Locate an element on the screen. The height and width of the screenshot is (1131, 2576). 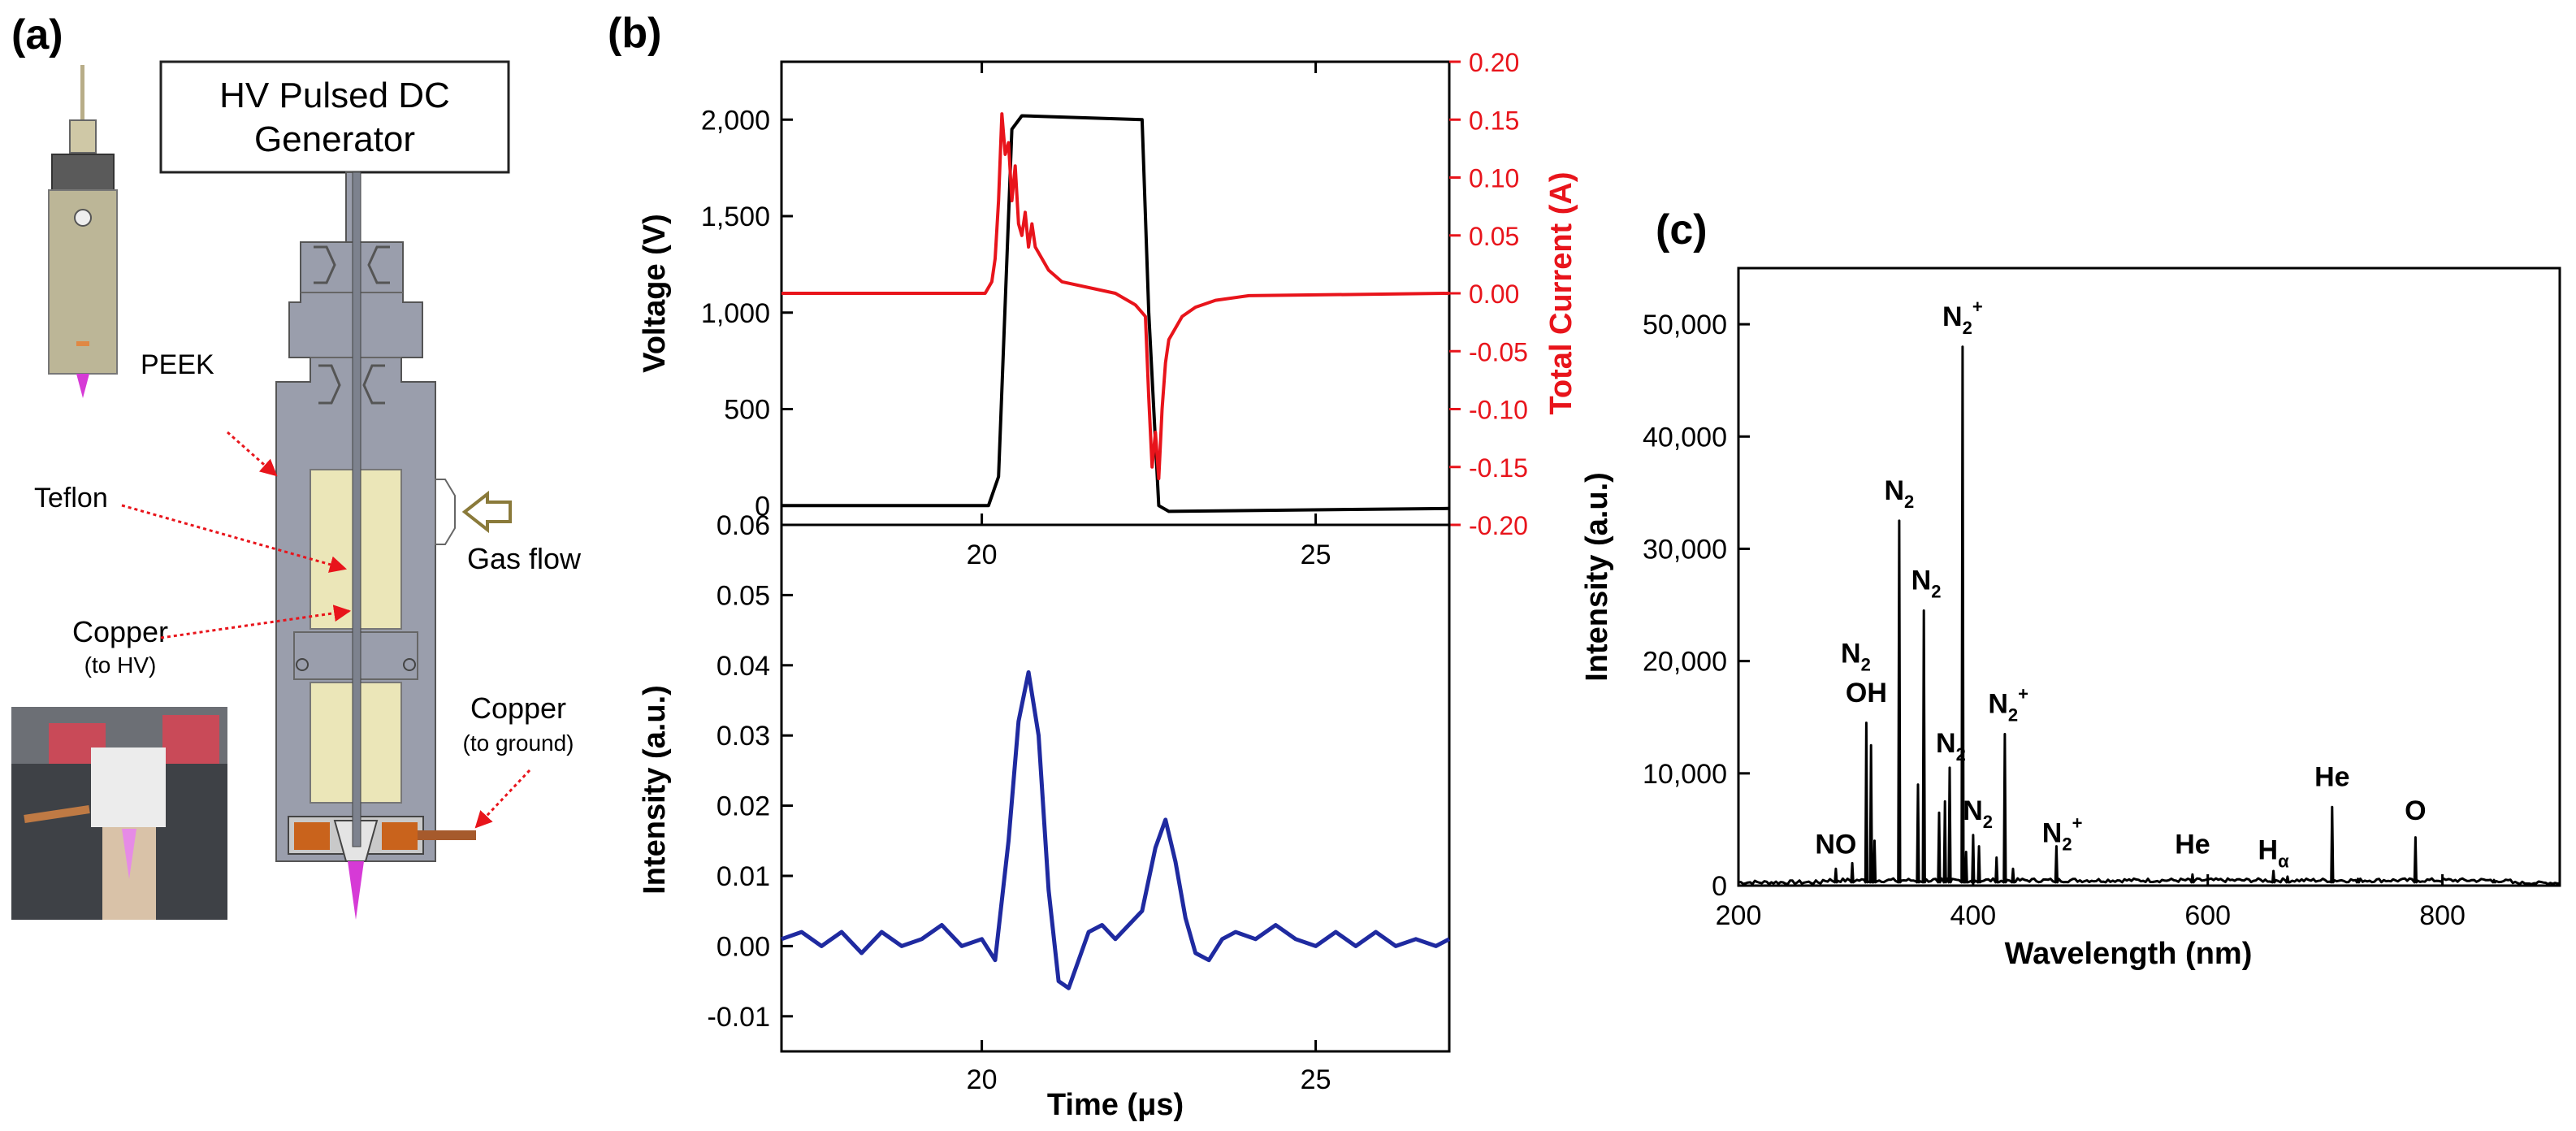
hv-electrode-rod is located at coordinates (357, 509).